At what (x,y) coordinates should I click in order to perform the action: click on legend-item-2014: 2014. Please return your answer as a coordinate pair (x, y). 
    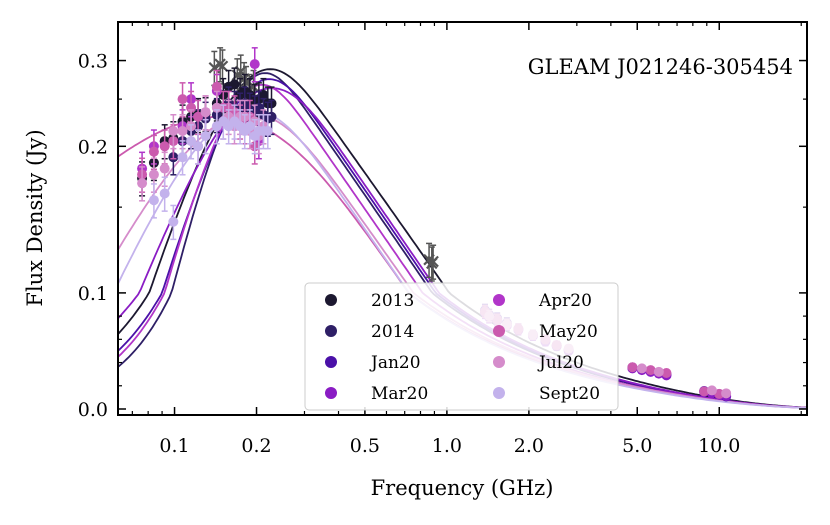
    Looking at the image, I should click on (369, 332).